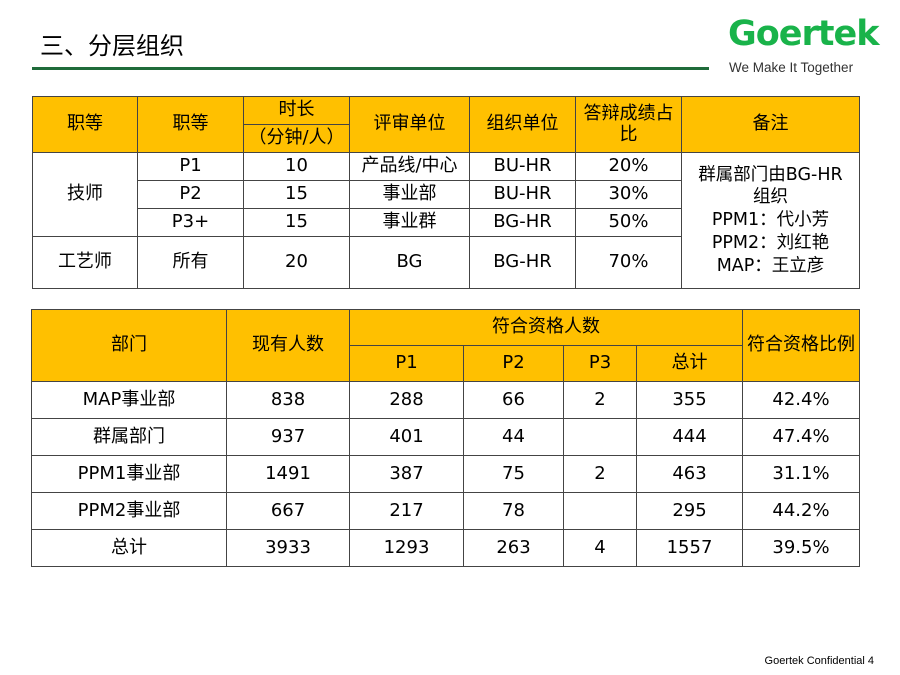 Image resolution: width=900 pixels, height=675 pixels. What do you see at coordinates (129, 474) in the screenshot?
I see `department-cell: PPM1事业部` at bounding box center [129, 474].